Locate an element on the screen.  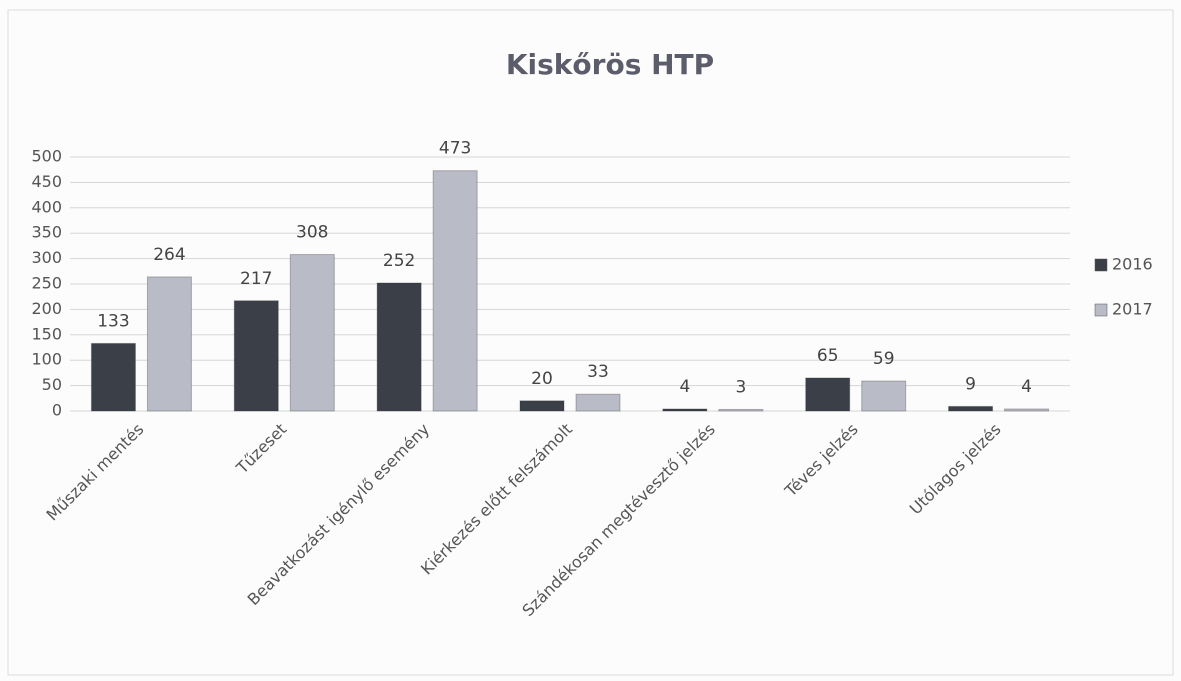
y-tick-label: 500 is located at coordinates (46, 156).